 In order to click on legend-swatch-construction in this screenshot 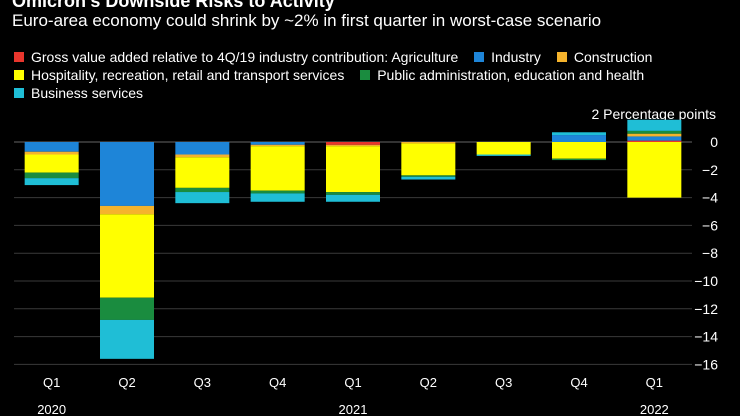, I will do `click(561, 57)`.